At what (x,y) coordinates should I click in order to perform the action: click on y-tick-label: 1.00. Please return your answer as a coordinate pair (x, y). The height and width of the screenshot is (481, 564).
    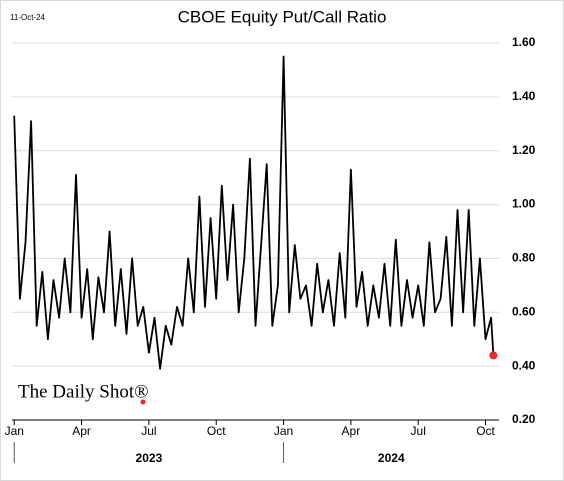
    Looking at the image, I should click on (524, 204).